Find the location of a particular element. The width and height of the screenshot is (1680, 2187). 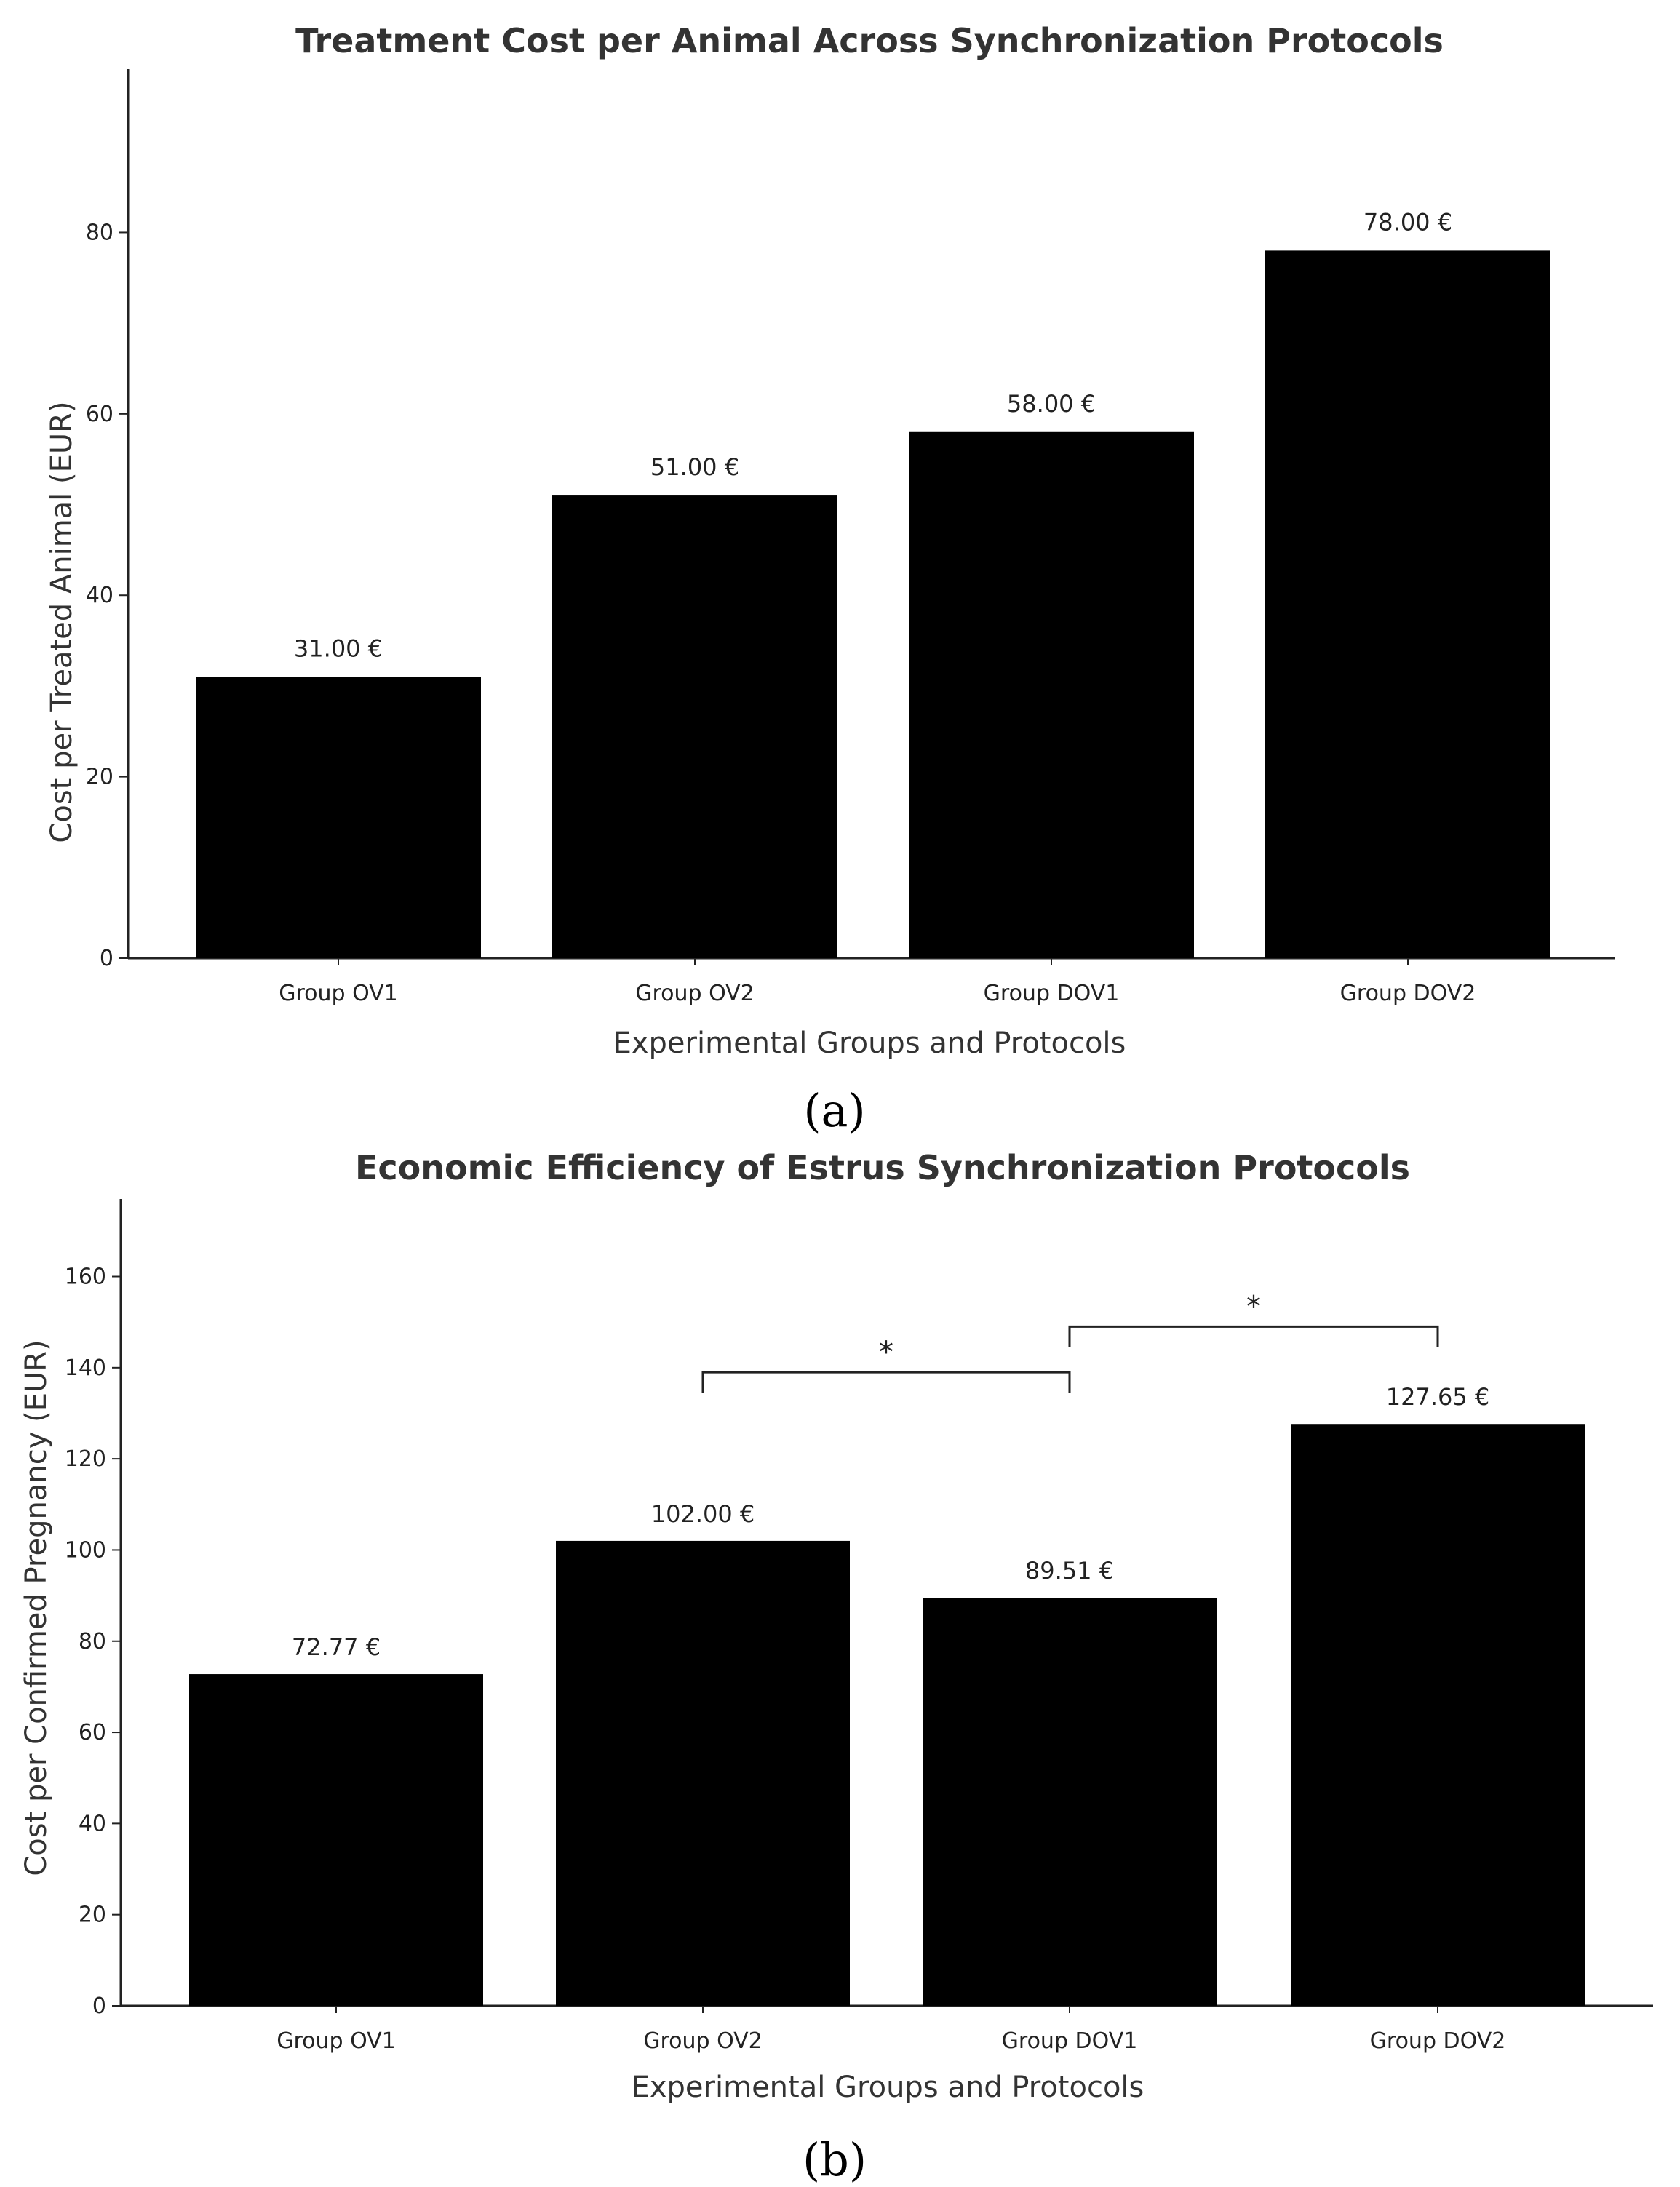

chart-b-y-tick-label: 140 is located at coordinates (85, 1368).